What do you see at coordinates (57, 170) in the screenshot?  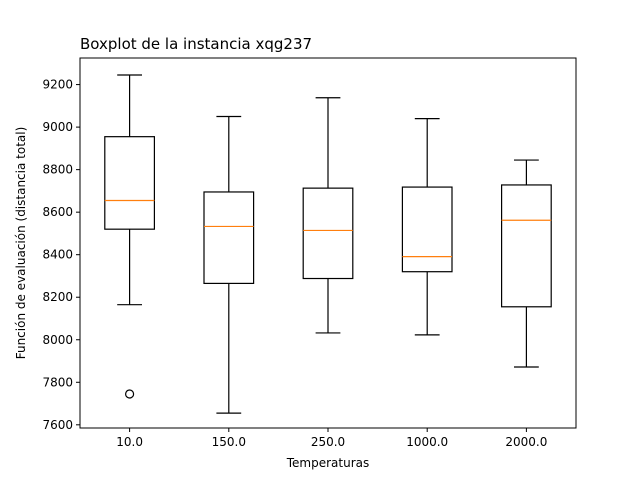 I see `y-tick-label: 8800` at bounding box center [57, 170].